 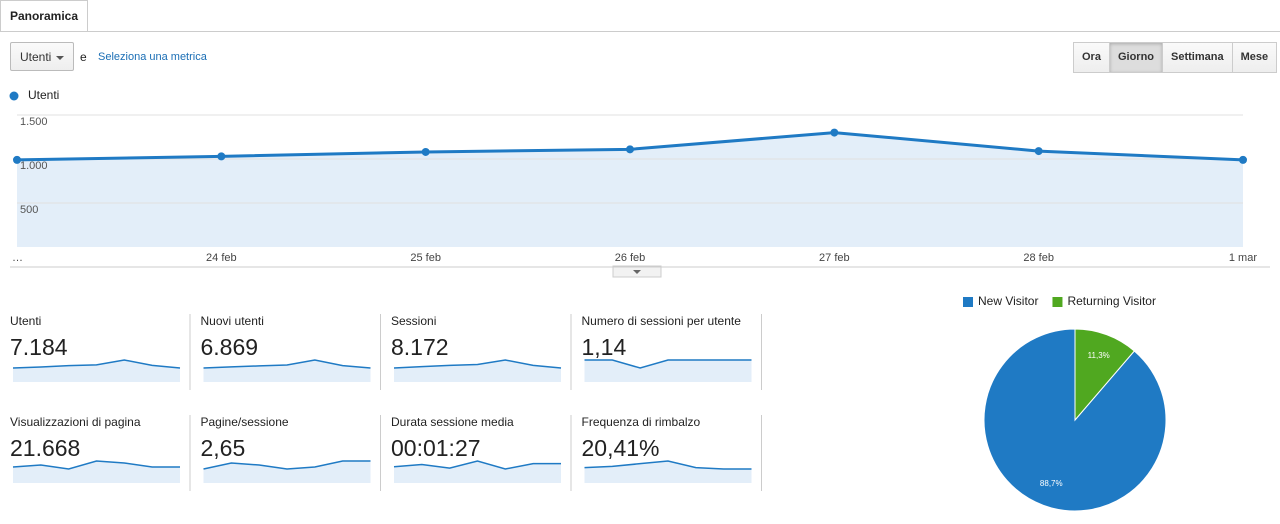 What do you see at coordinates (834, 258) in the screenshot?
I see `x-tick-label: 27 feb` at bounding box center [834, 258].